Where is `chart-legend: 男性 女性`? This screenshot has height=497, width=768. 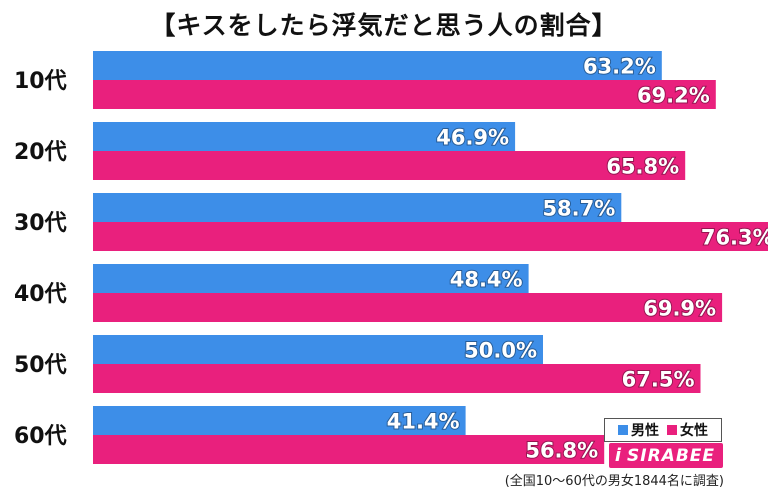 chart-legend: 男性 女性 is located at coordinates (663, 430).